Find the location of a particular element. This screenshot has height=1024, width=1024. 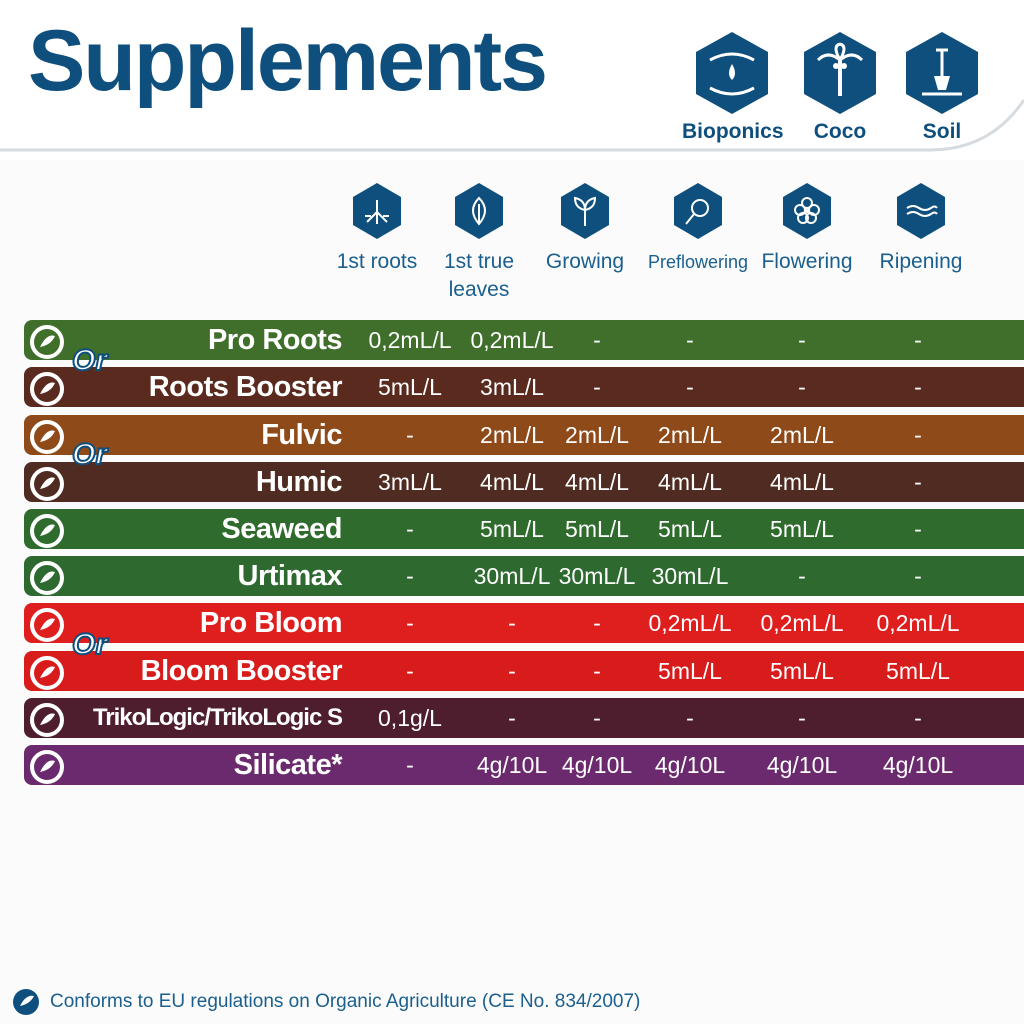

stage-1st-roots: 1st roots is located at coordinates (377, 229).